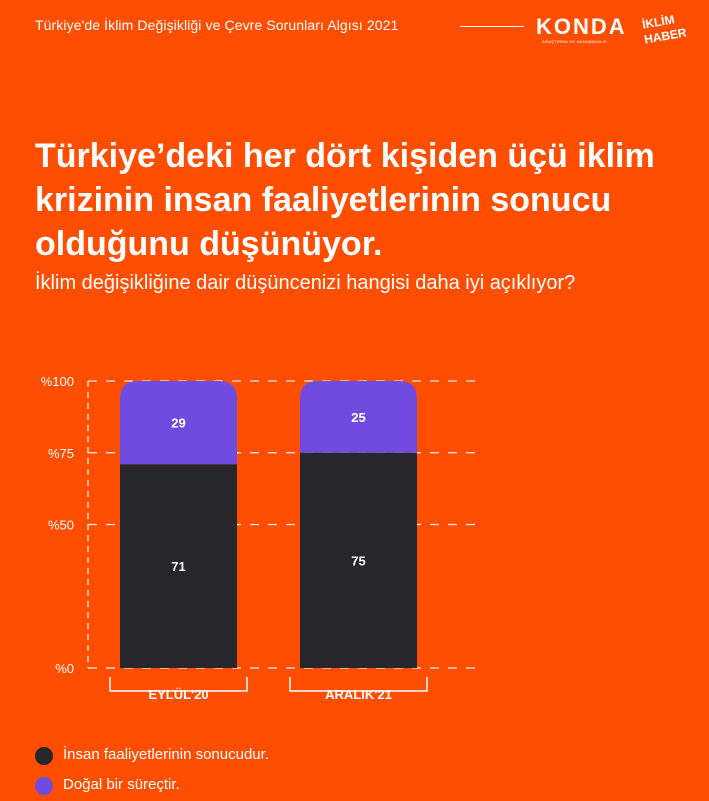 This screenshot has width=709, height=801. I want to click on data-label: 29, so click(178, 423).